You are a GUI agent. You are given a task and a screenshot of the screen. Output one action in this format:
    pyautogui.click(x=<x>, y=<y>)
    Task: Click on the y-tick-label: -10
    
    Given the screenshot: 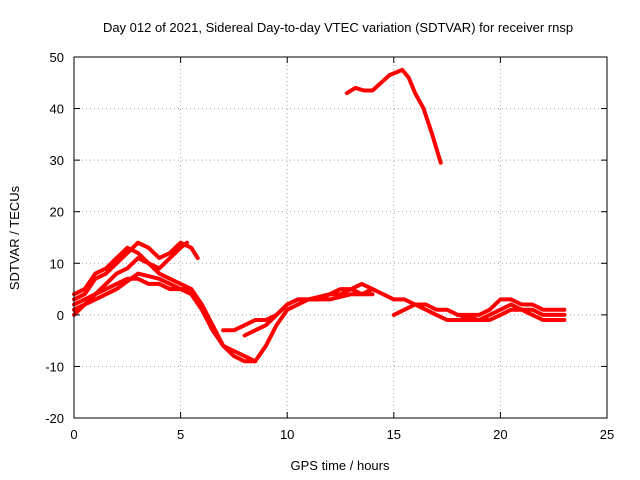 What is the action you would take?
    pyautogui.click(x=54, y=366)
    